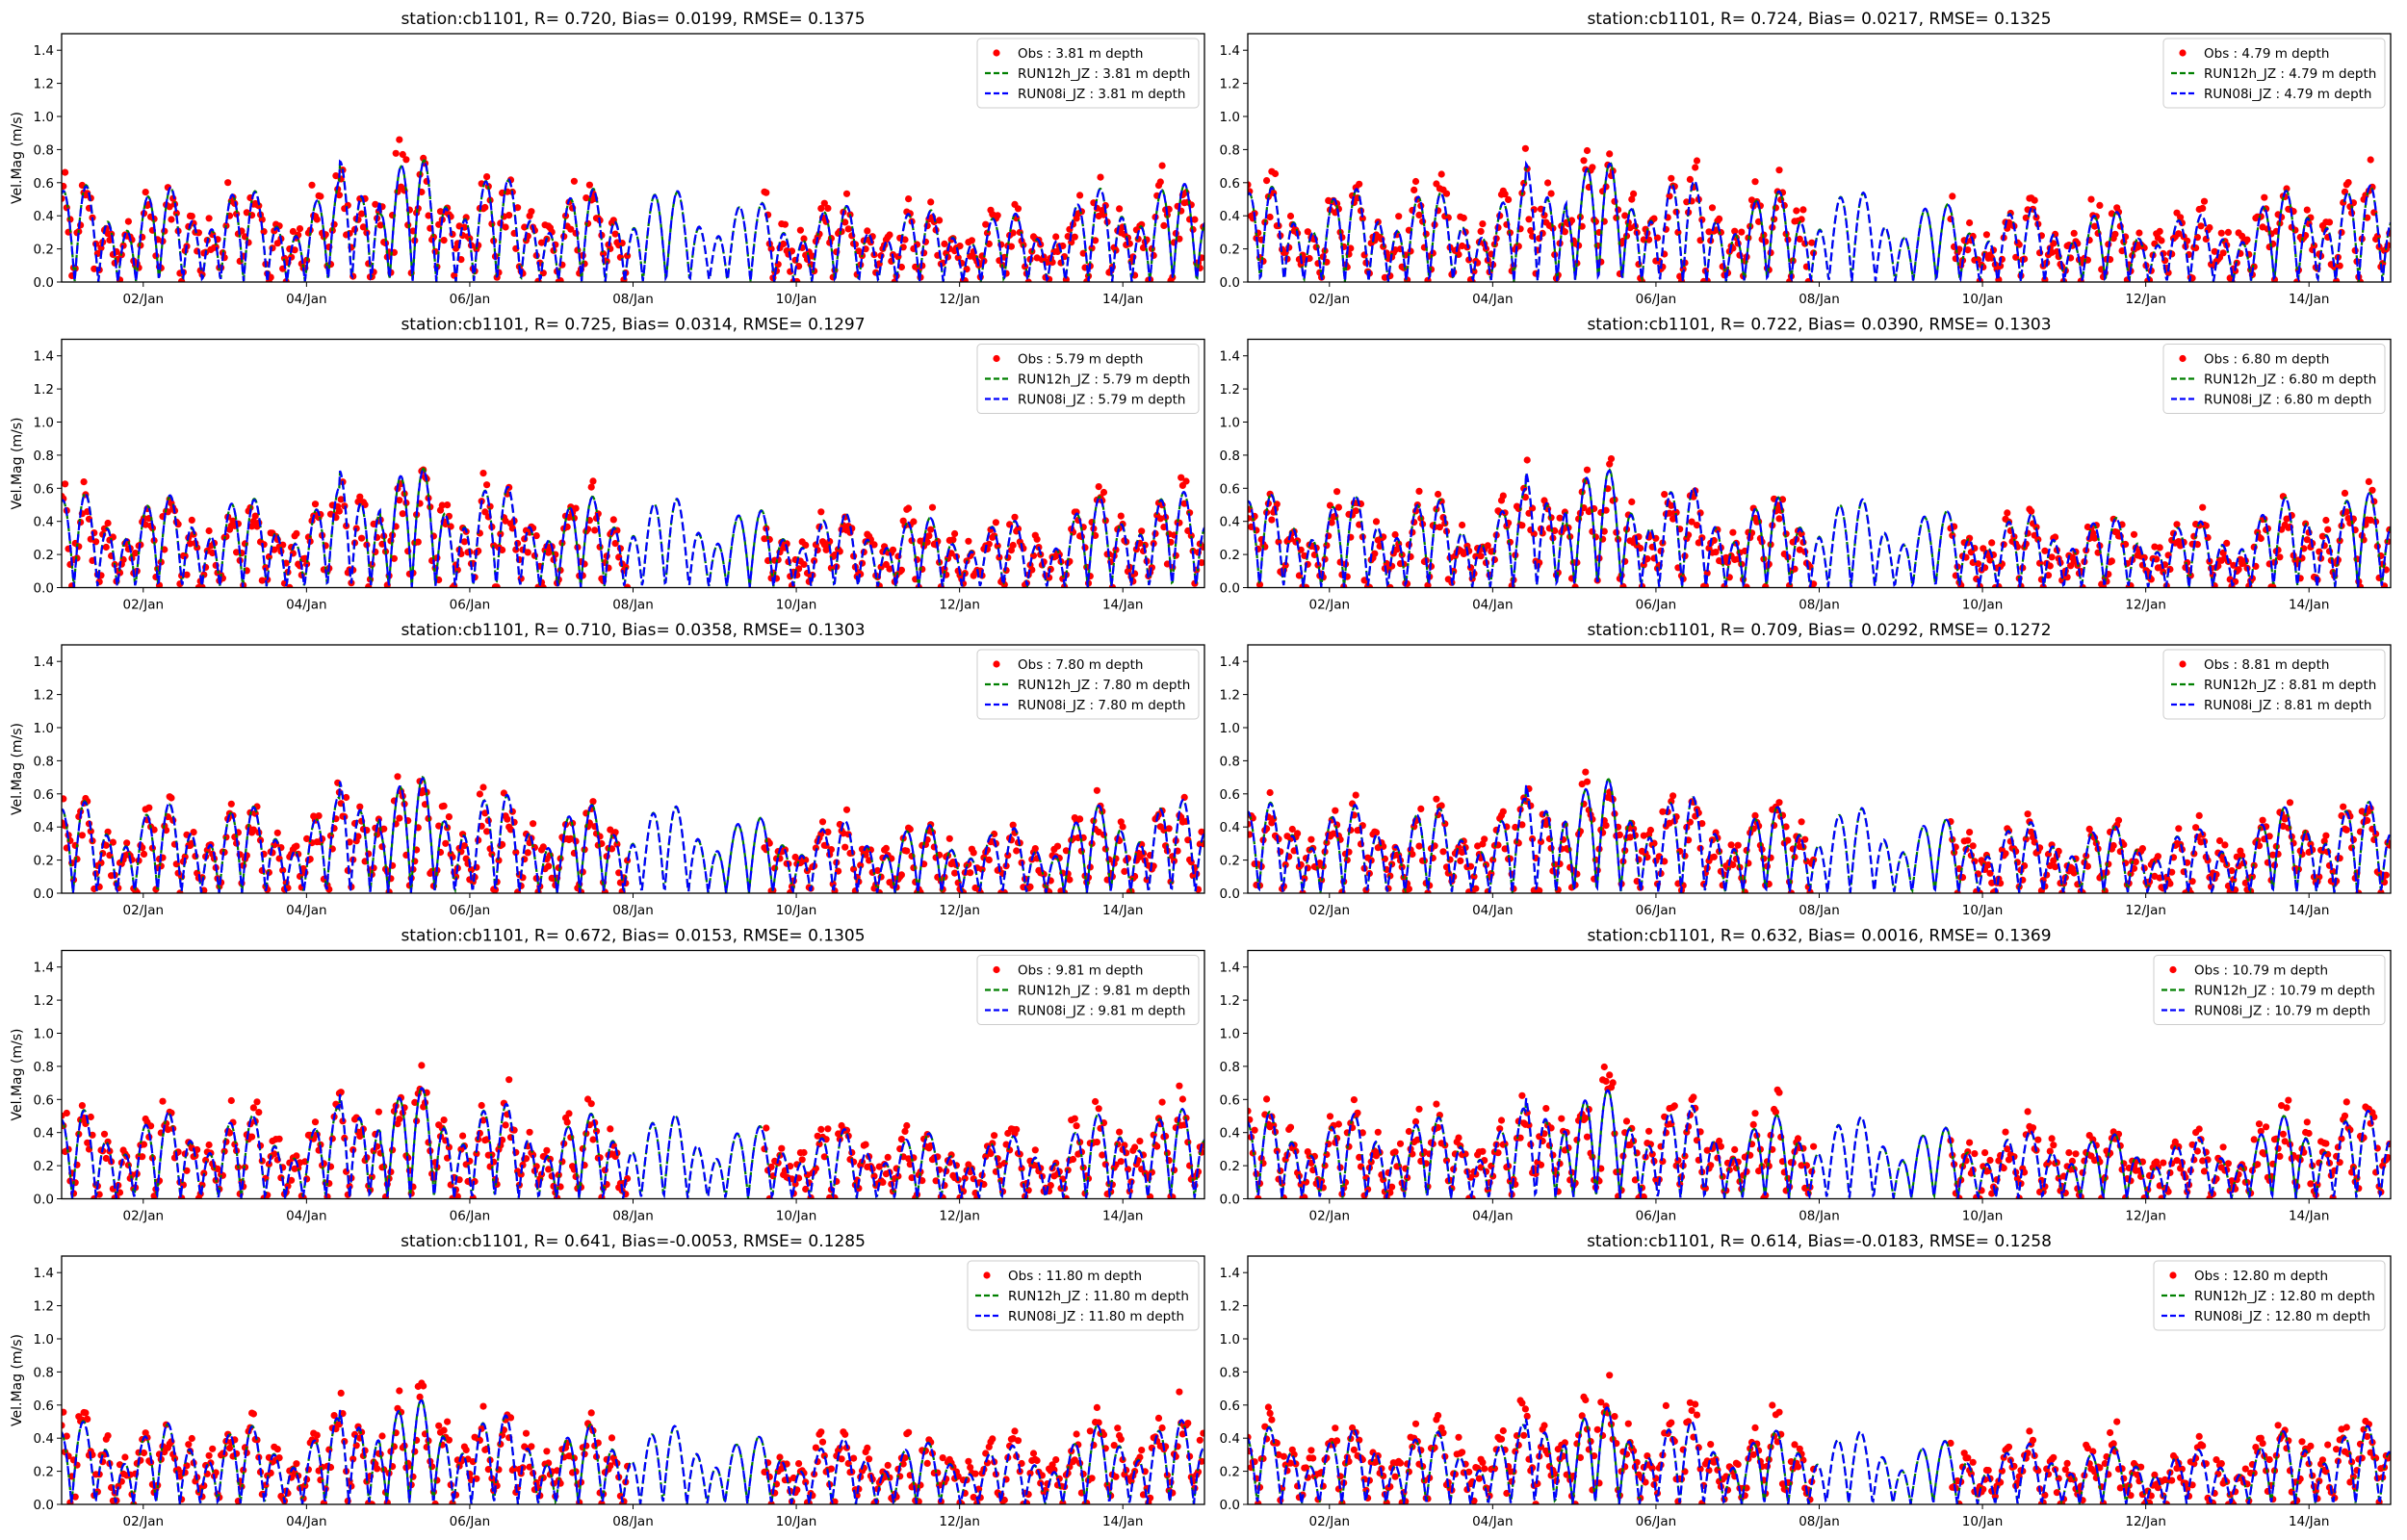 The height and width of the screenshot is (1540, 2407). What do you see at coordinates (44, 555) in the screenshot?
I see `y-tick-label: 0.2` at bounding box center [44, 555].